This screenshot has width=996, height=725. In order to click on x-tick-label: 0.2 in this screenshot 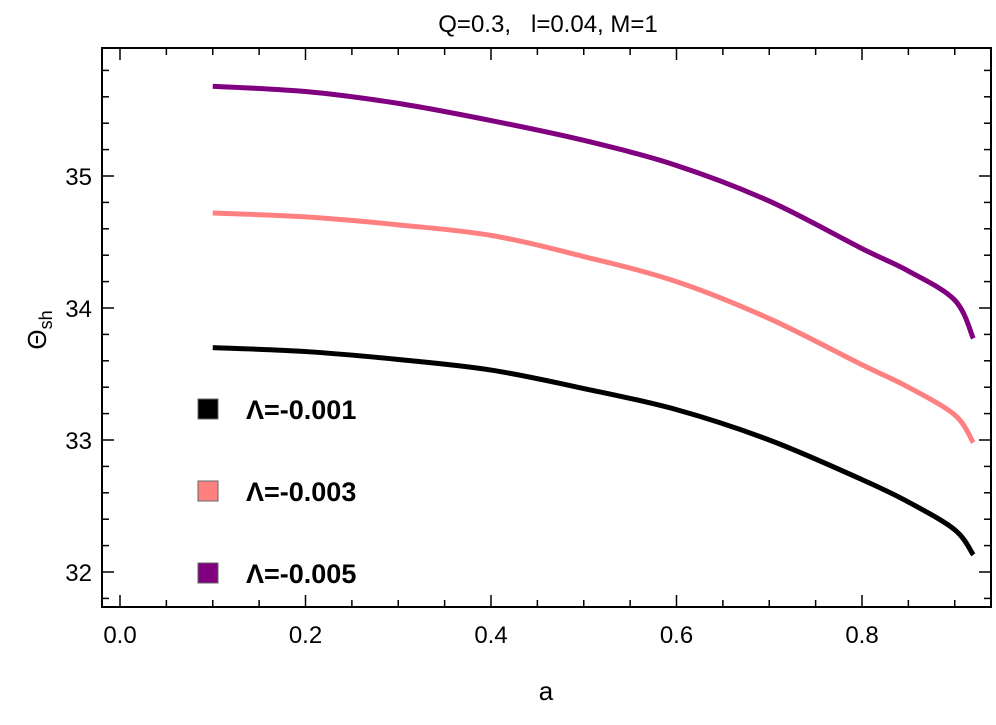, I will do `click(305, 635)`.